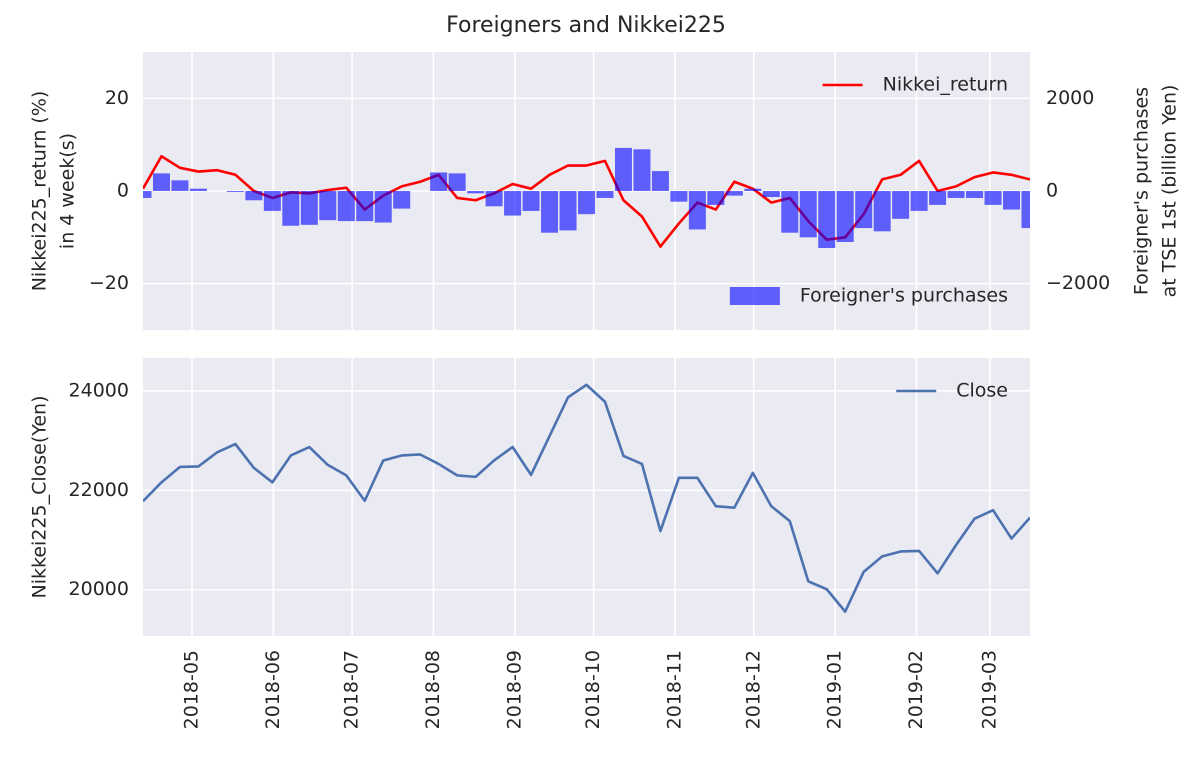  Describe the element at coordinates (99, 589) in the screenshot. I see `y-tick-label: 20000` at that location.